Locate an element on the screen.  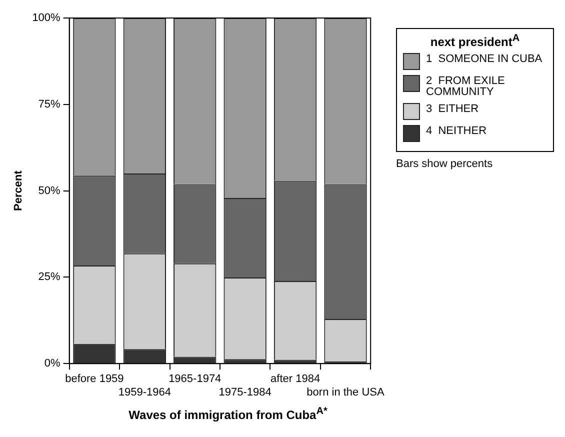
text: 1 SOMEONE IN CUBA is located at coordinates (484, 59).